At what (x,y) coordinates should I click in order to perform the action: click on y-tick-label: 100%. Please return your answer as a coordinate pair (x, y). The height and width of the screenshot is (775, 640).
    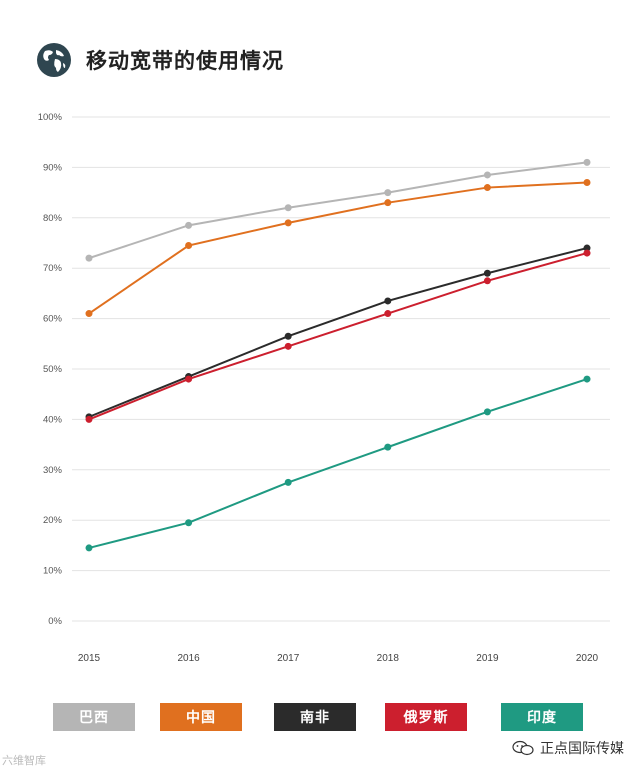
    Looking at the image, I should click on (50, 117).